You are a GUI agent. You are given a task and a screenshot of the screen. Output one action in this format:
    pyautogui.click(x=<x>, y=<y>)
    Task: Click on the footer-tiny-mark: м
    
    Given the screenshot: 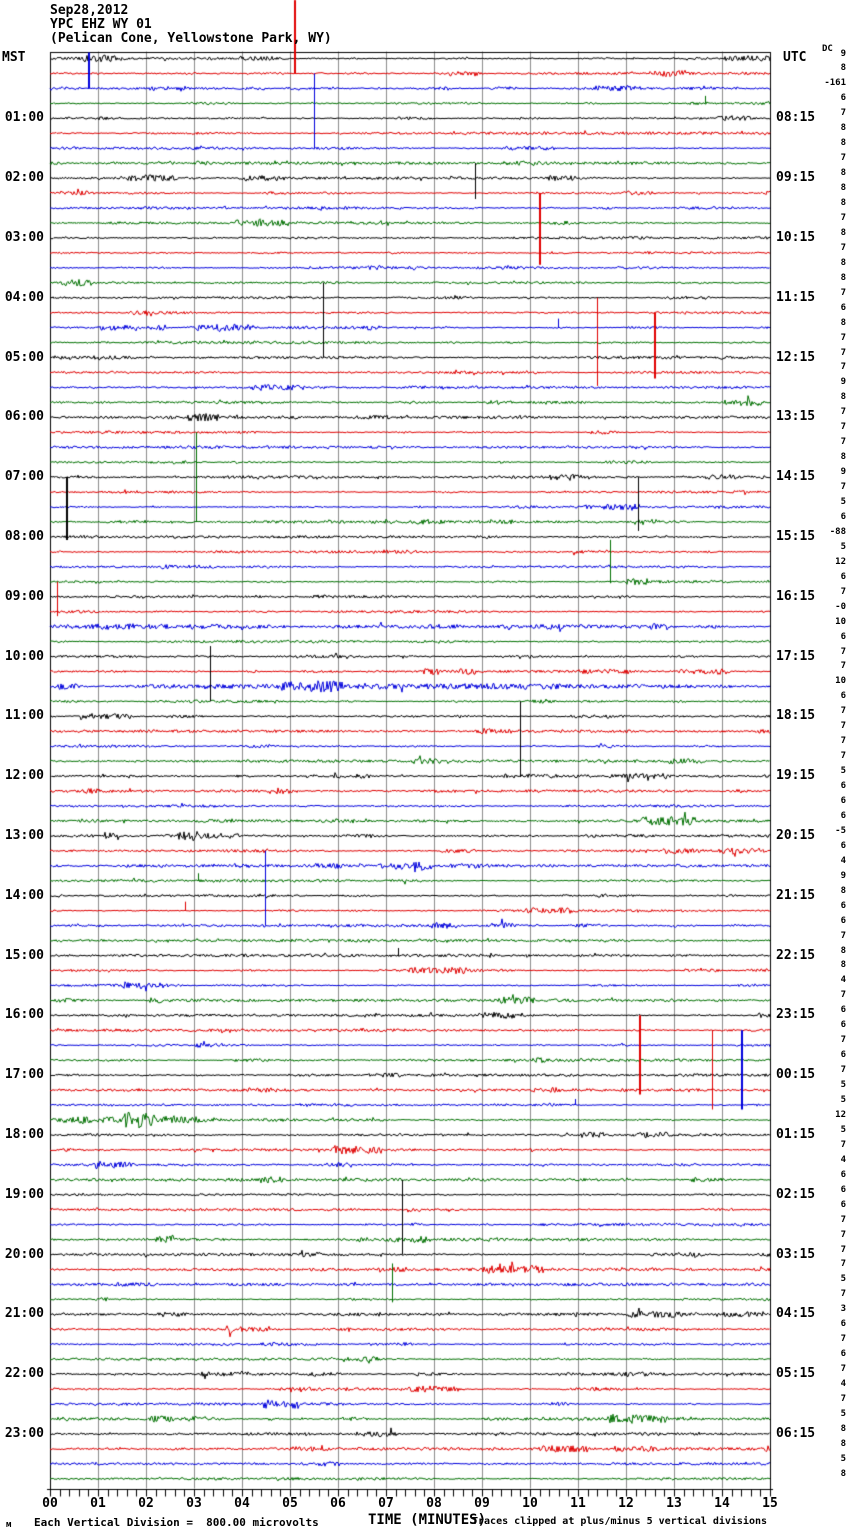 What is the action you would take?
    pyautogui.click(x=9, y=1525)
    